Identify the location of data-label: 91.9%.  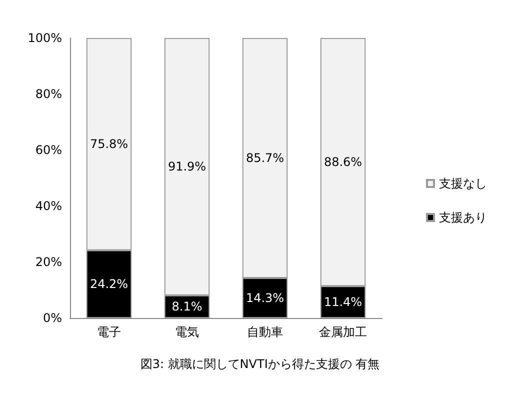
(187, 167).